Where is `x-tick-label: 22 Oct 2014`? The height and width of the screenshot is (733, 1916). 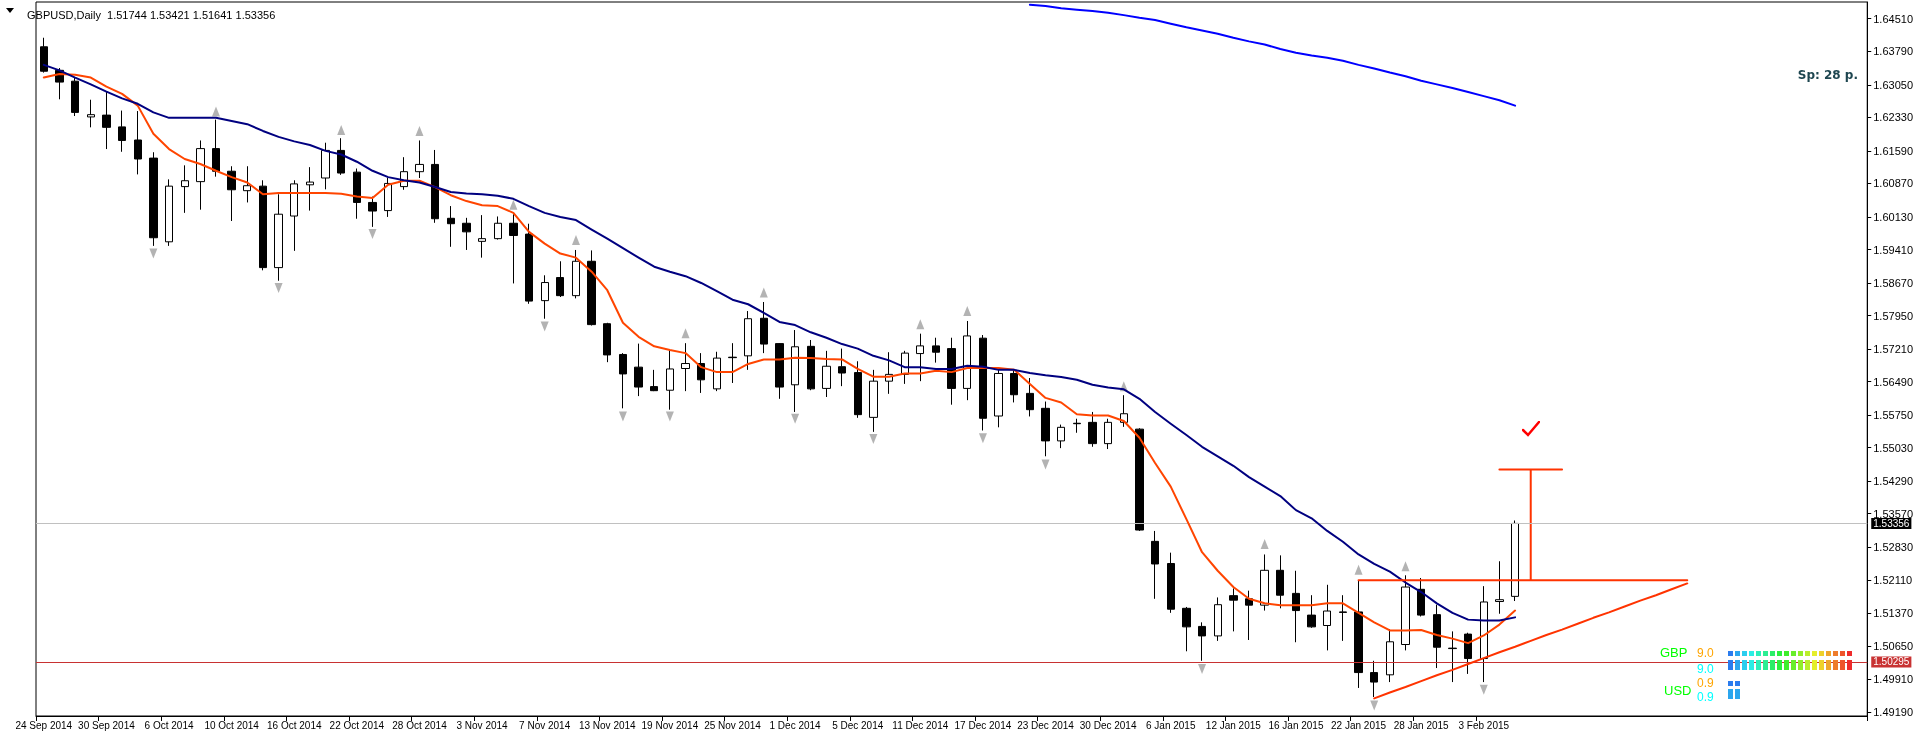 x-tick-label: 22 Oct 2014 is located at coordinates (357, 725).